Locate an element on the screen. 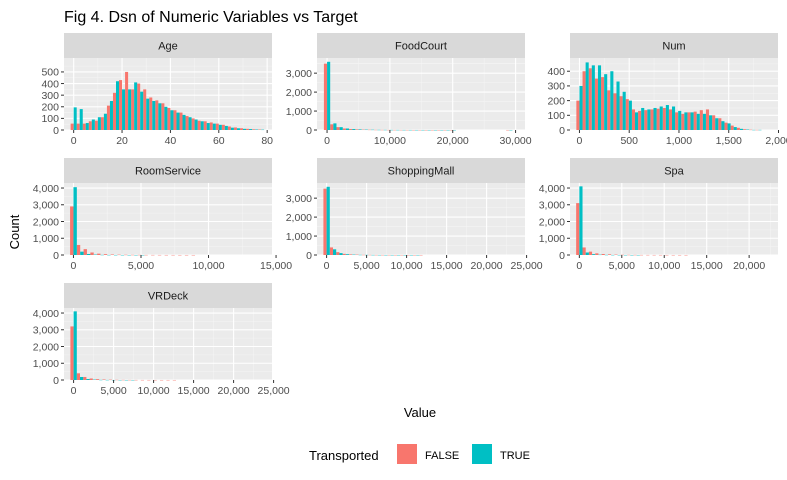 The height and width of the screenshot is (480, 787). x-tick-label-age: 0 is located at coordinates (74, 141).